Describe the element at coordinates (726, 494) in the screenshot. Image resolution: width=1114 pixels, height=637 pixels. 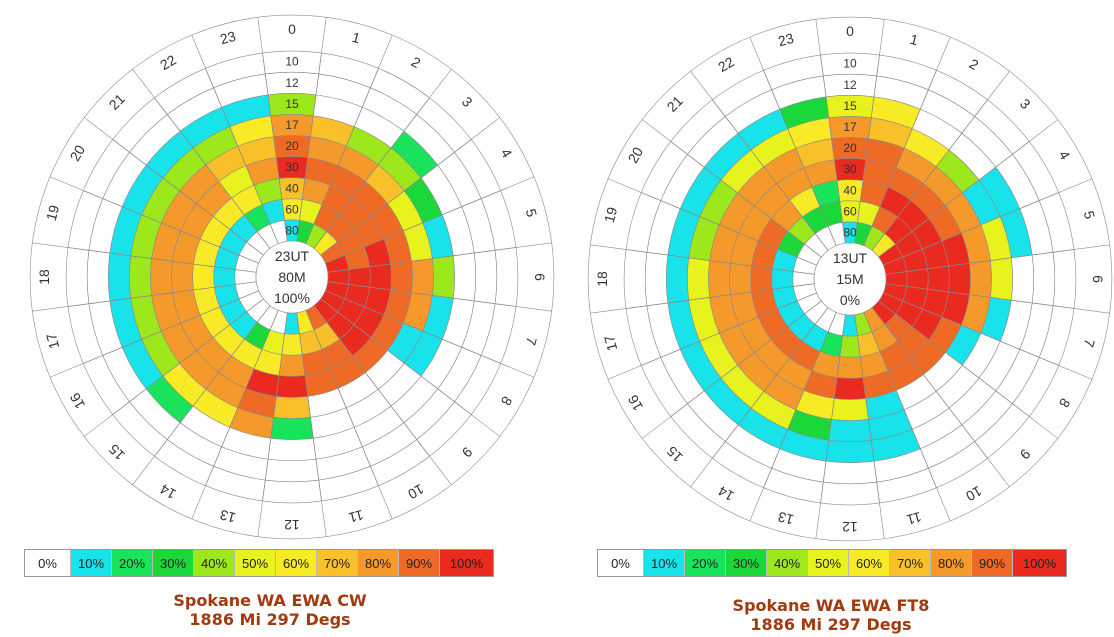
I see `hour-label: 14` at that location.